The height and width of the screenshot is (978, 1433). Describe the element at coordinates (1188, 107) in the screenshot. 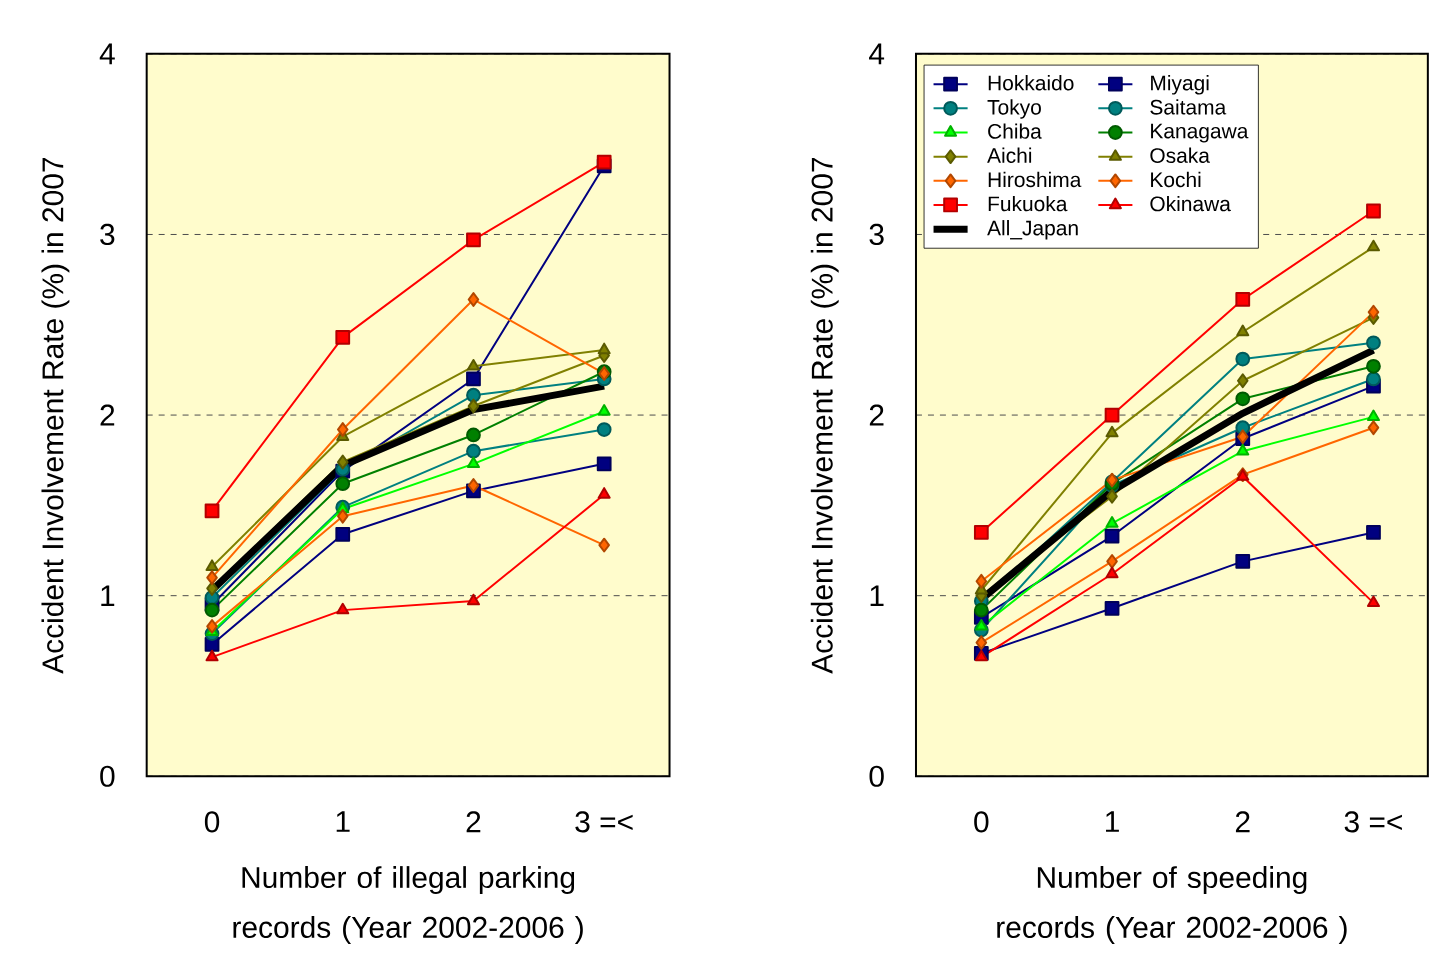

I see `legend-label: Saitama` at that location.